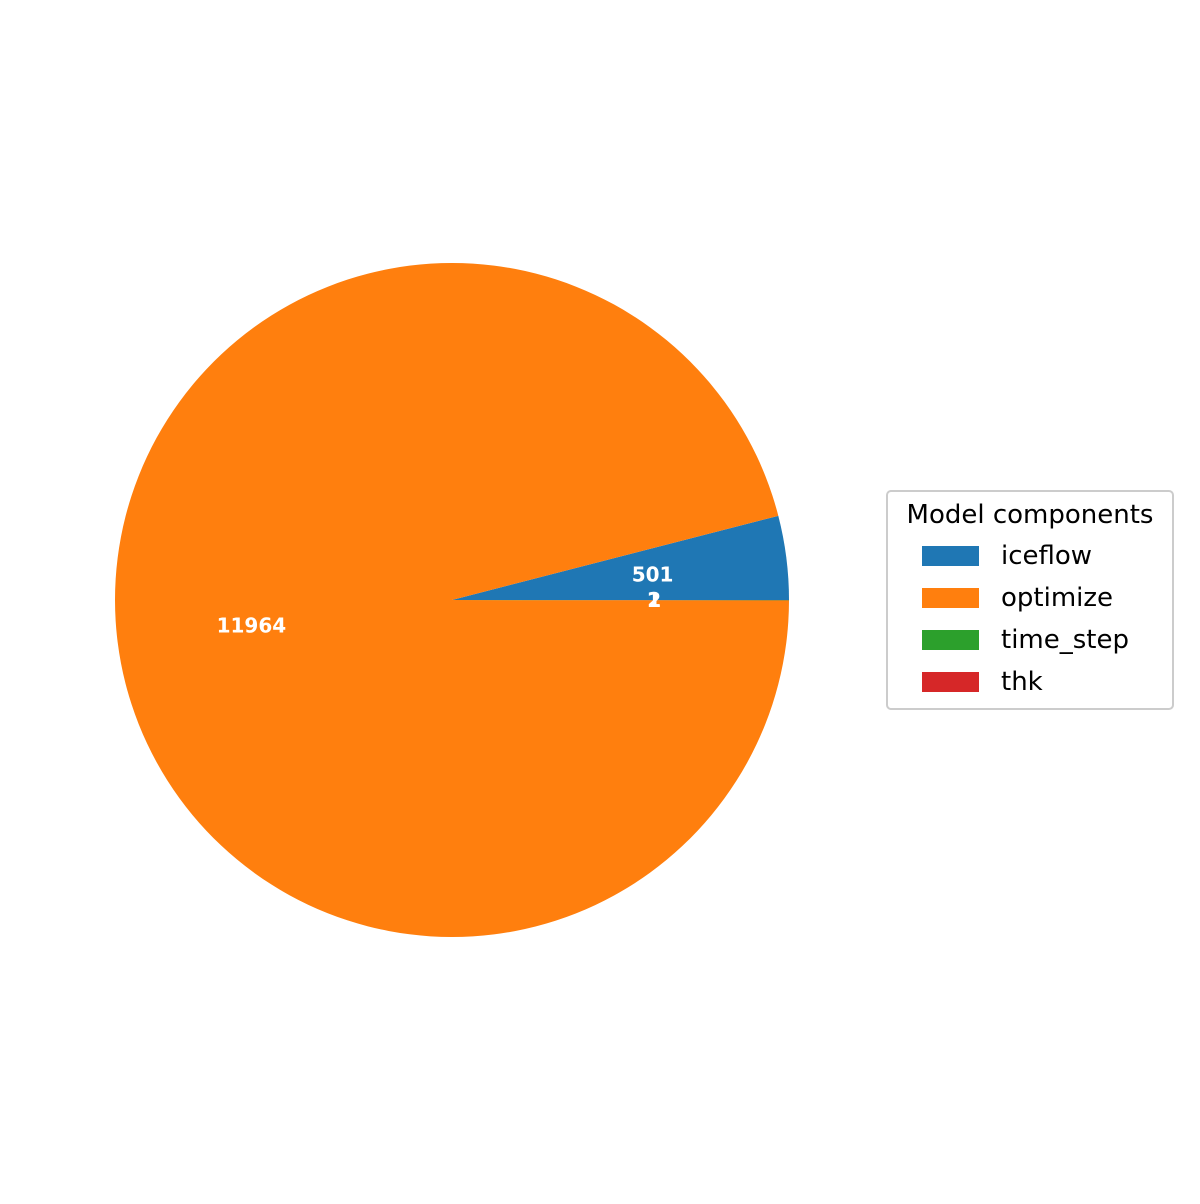 The image size is (1200, 1204). Describe the element at coordinates (950, 598) in the screenshot. I see `legend-swatch-optimize` at that location.